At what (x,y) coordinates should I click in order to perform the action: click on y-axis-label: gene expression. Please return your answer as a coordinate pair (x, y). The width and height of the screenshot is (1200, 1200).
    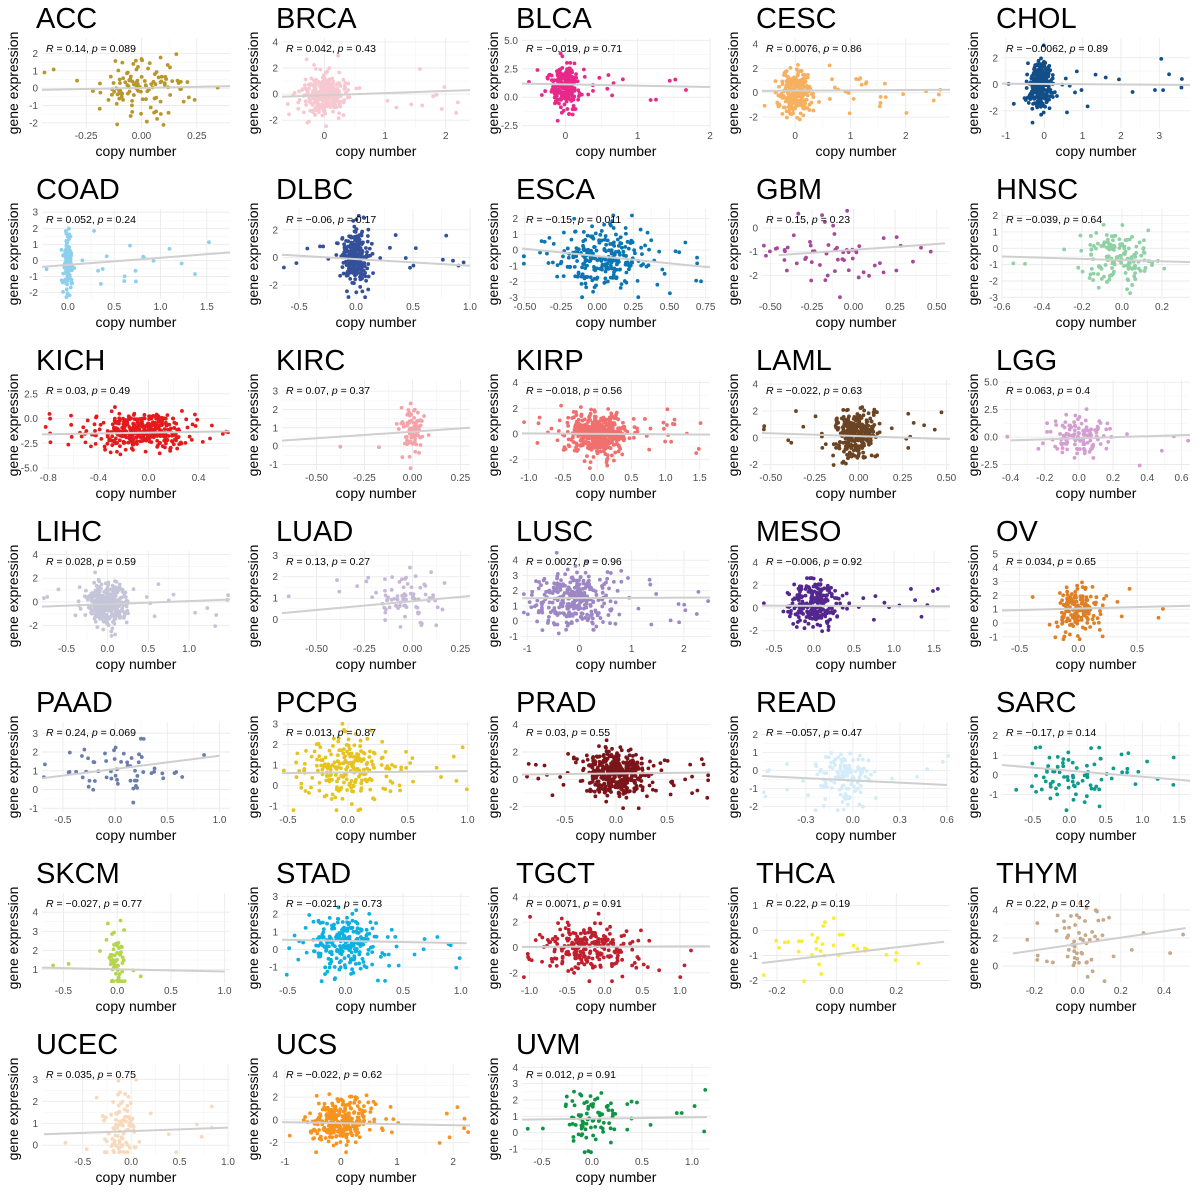
    Looking at the image, I should click on (493, 425).